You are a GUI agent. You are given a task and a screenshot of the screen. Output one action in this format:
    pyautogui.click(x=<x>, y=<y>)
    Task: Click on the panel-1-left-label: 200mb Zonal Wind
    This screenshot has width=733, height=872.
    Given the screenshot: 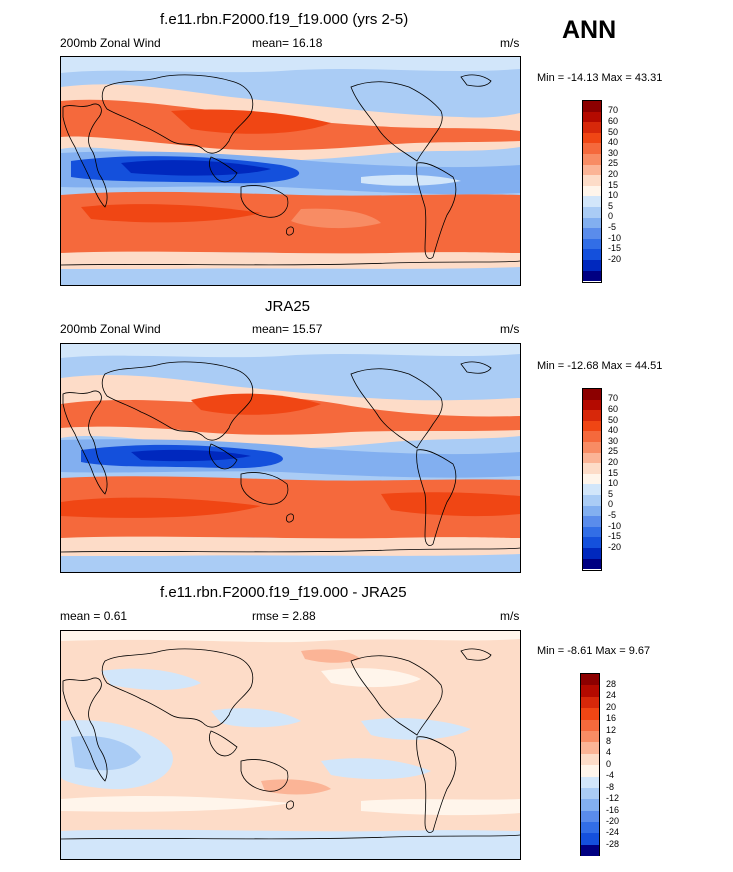 What is the action you would take?
    pyautogui.click(x=110, y=43)
    